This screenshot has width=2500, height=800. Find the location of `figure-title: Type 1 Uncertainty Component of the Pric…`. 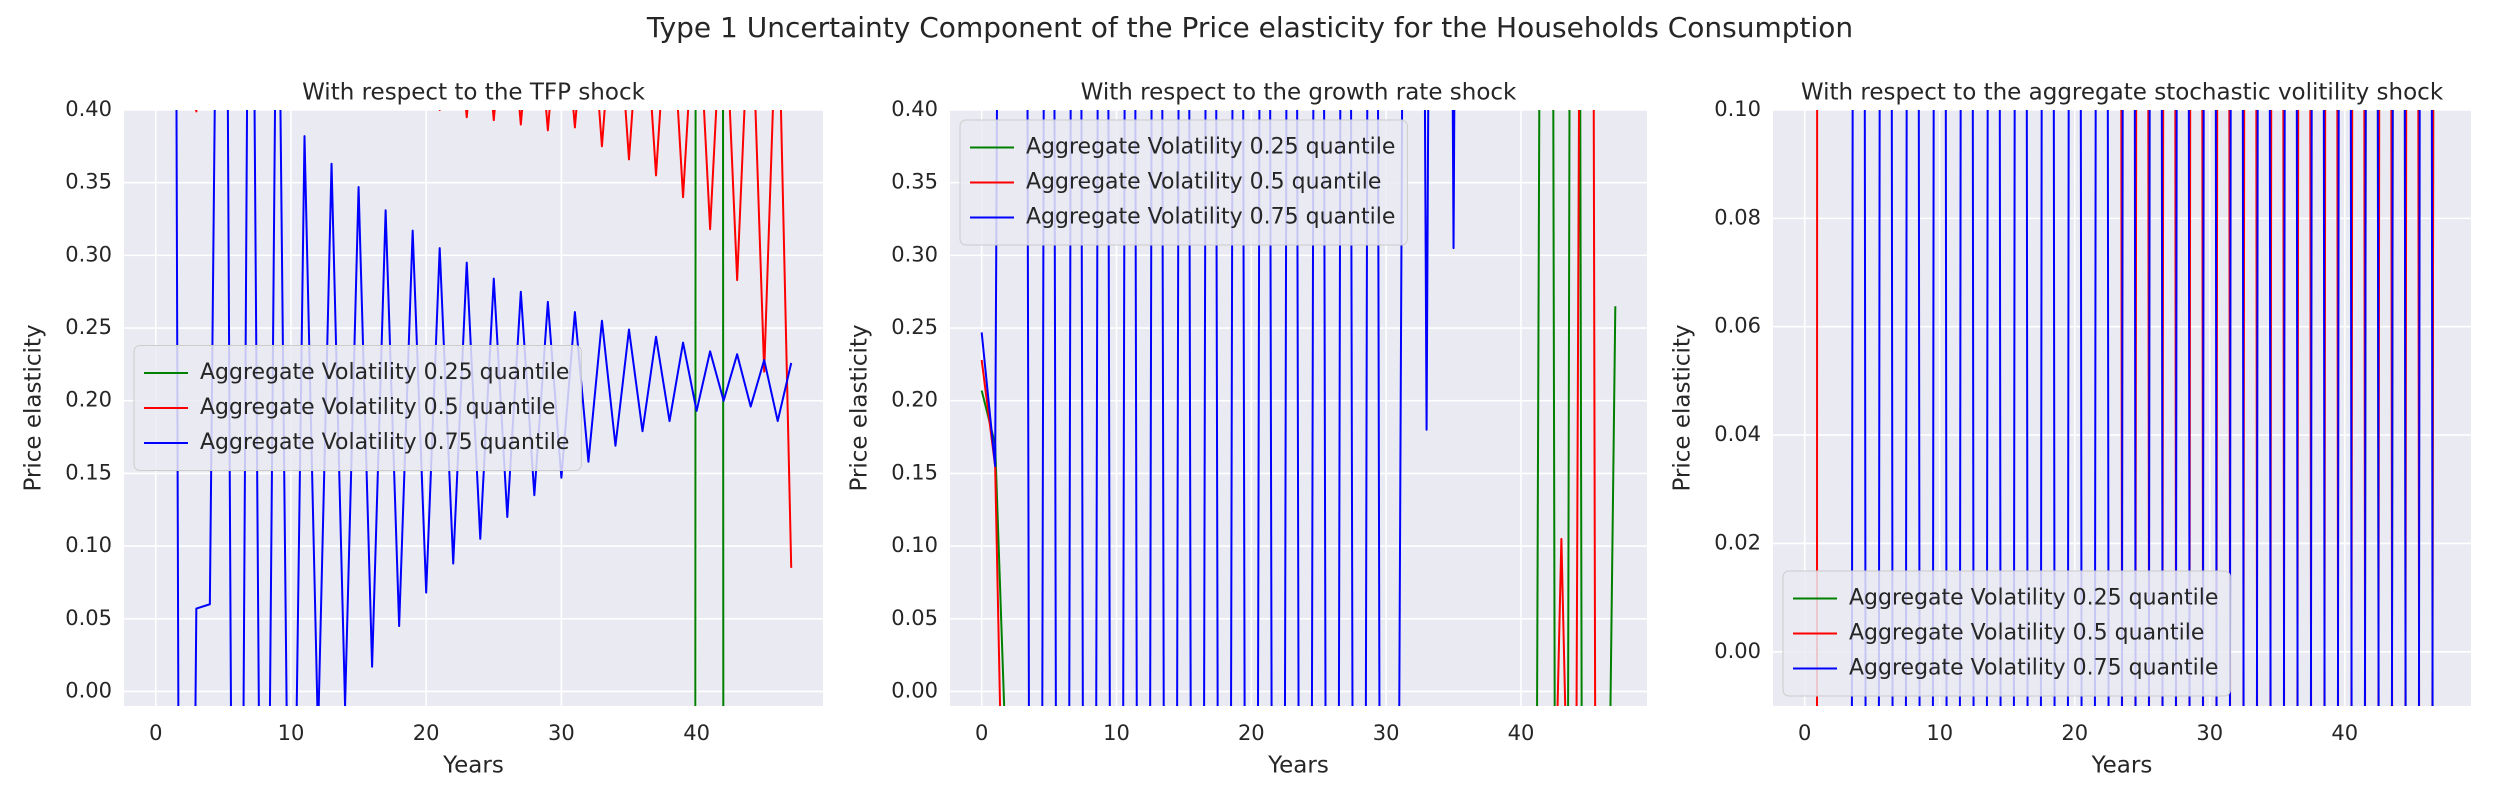

figure-title: Type 1 Uncertainty Component of the Pric… is located at coordinates (1249, 27).